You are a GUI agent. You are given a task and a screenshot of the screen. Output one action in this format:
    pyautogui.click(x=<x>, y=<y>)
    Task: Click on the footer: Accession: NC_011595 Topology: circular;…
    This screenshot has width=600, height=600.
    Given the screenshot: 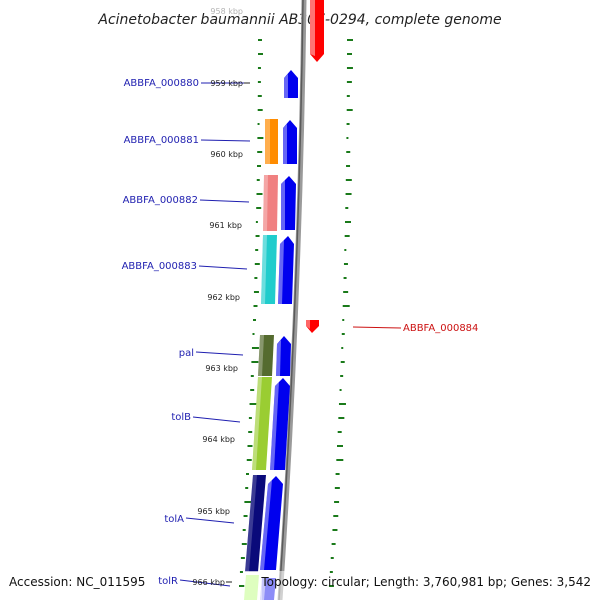 What is the action you would take?
    pyautogui.click(x=300, y=585)
    